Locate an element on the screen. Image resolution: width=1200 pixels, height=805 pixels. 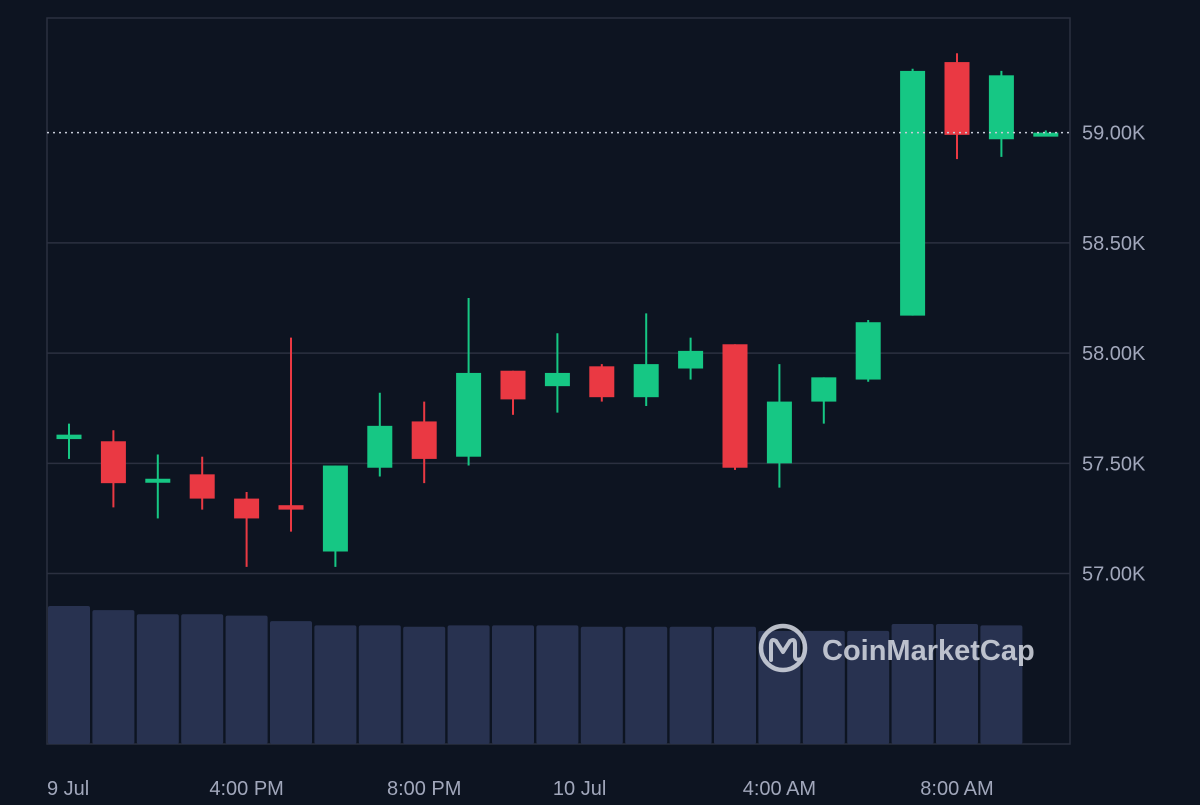
x-tick-label: 9 Jul is located at coordinates (68, 789).